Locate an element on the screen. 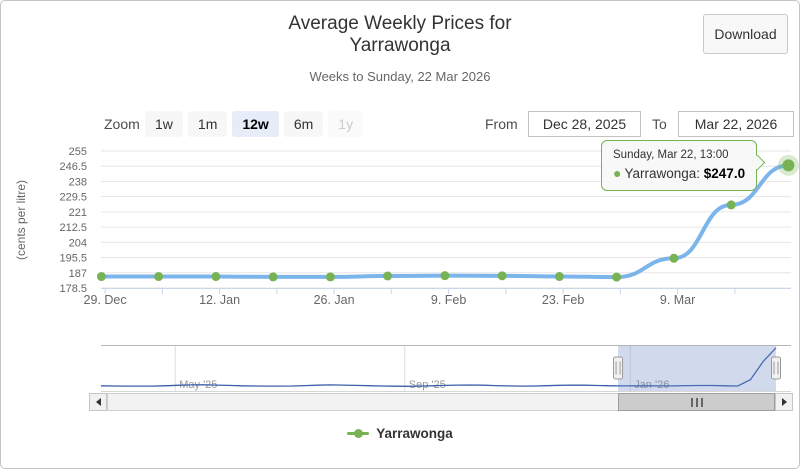  legend-series-marker-icon is located at coordinates (358, 433).